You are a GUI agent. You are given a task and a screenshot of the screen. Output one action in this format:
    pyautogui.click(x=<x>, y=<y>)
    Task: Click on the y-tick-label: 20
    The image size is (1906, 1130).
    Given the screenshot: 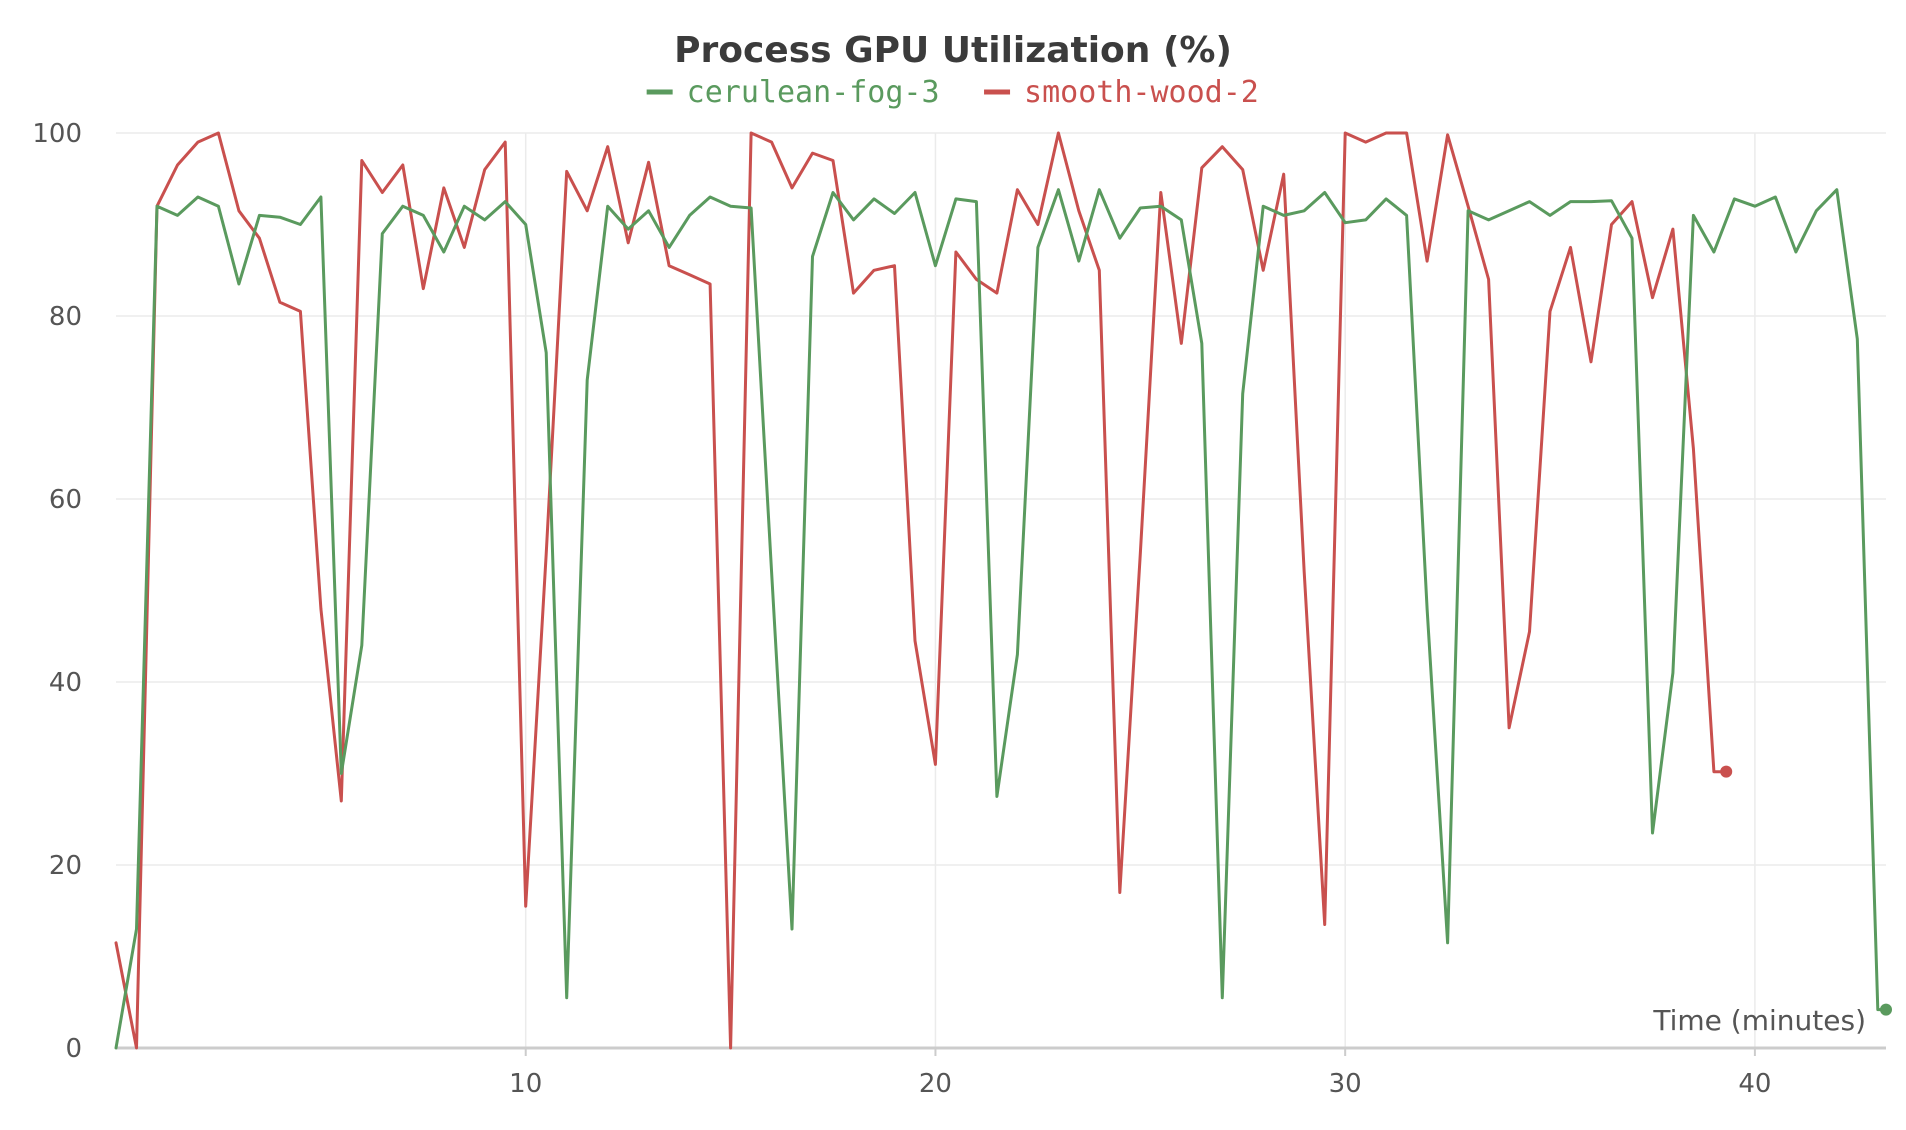 What is the action you would take?
    pyautogui.click(x=65, y=866)
    